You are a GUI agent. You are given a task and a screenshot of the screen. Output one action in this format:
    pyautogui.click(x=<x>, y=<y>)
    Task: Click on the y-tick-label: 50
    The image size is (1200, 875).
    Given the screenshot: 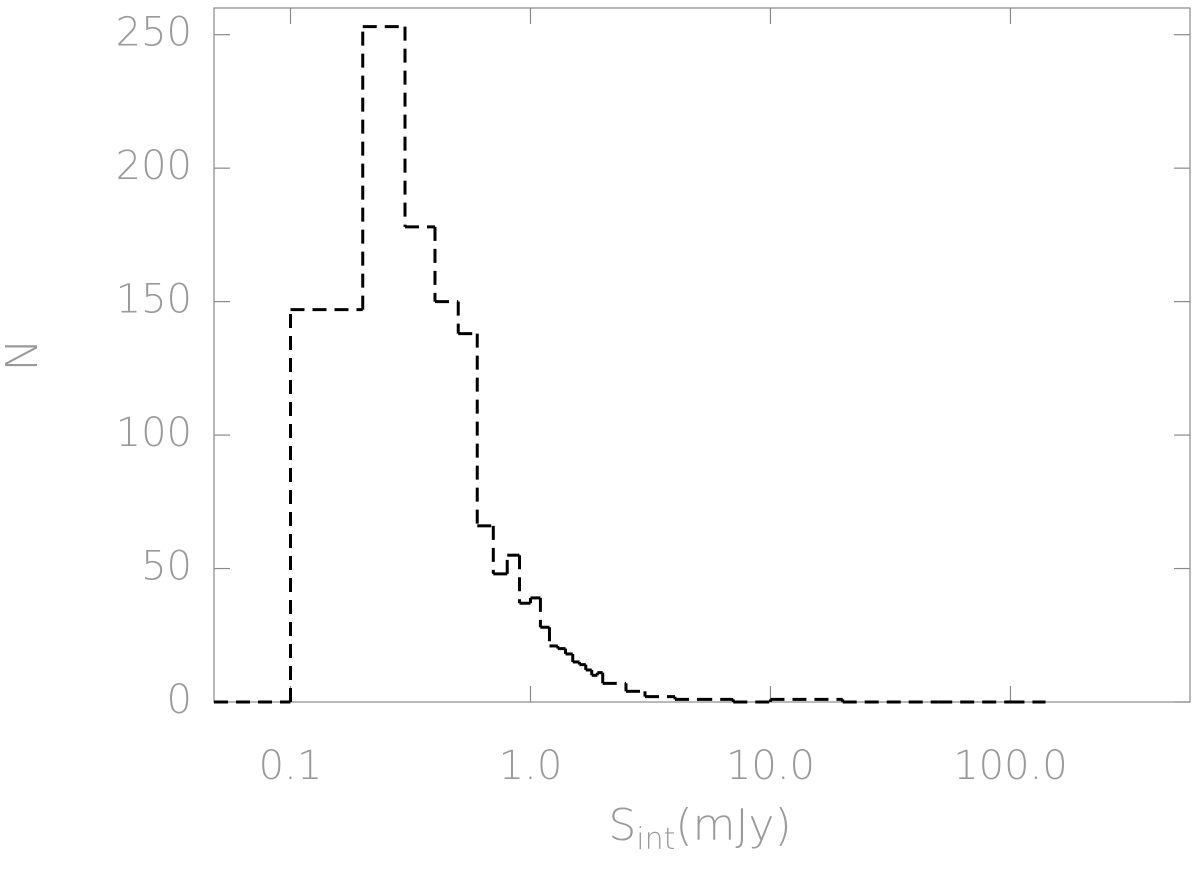 What is the action you would take?
    pyautogui.click(x=166, y=567)
    